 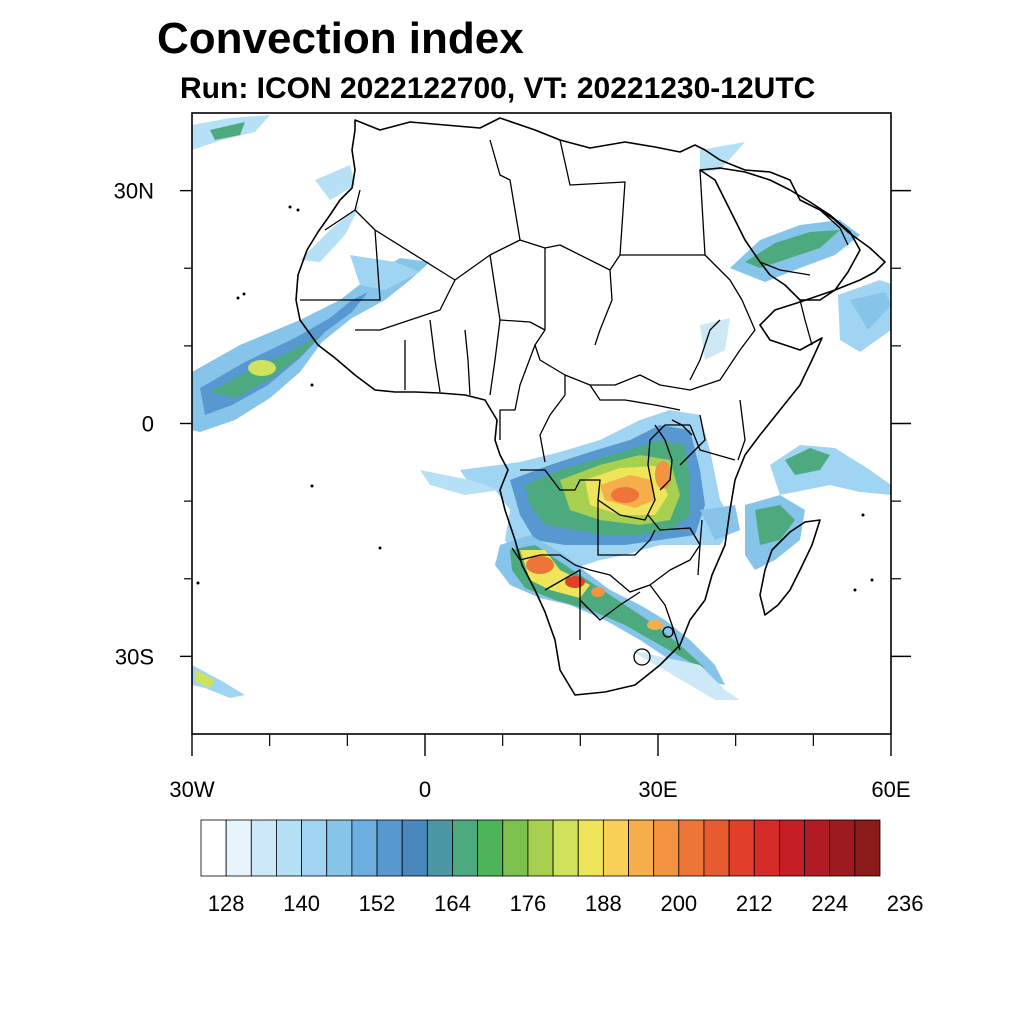 I want to click on convection-region-south-atlantic, so click(x=218, y=681).